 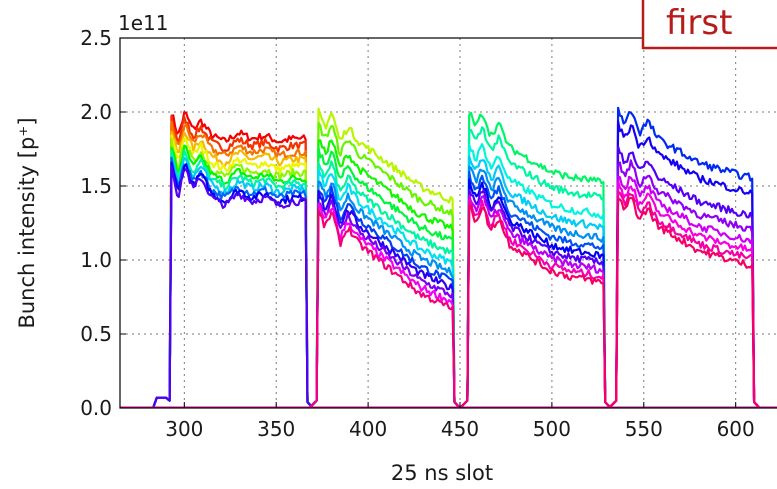 What do you see at coordinates (96, 408) in the screenshot?
I see `y-tick-label: 0.0` at bounding box center [96, 408].